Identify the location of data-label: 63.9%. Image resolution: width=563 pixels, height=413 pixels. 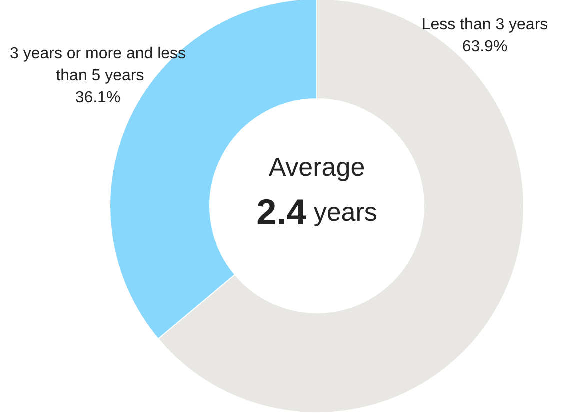
(485, 47).